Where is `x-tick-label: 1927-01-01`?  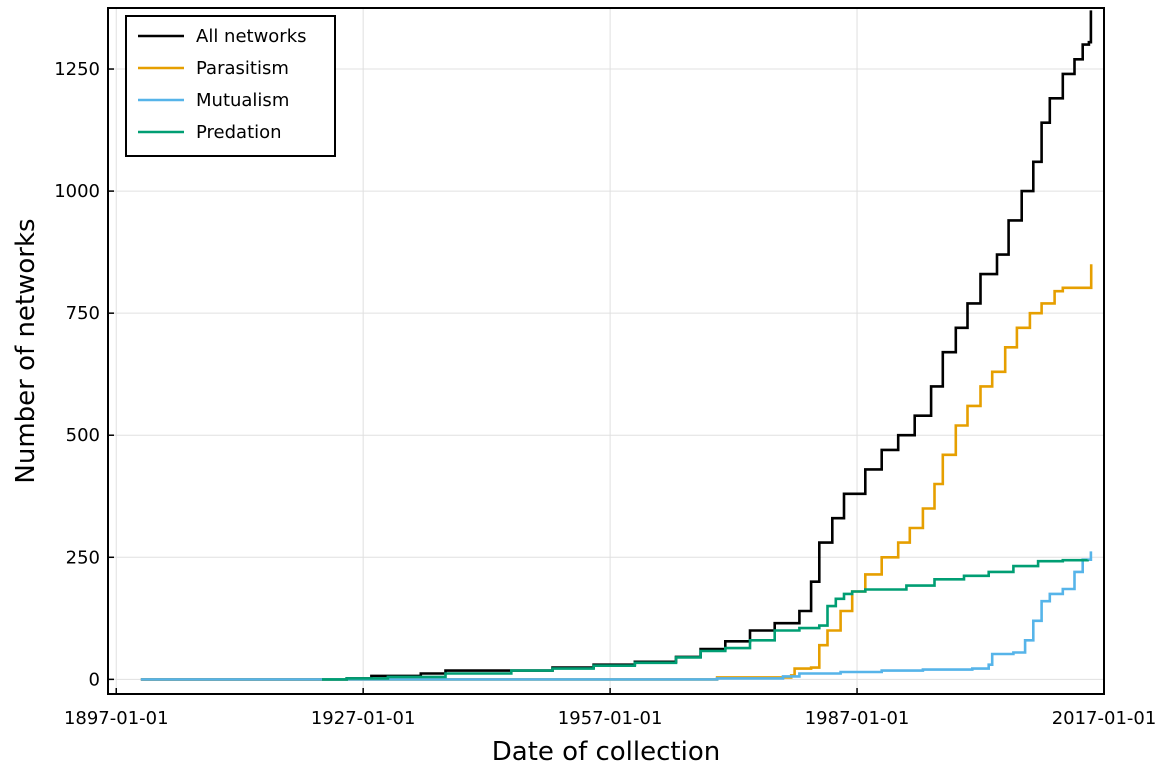 x-tick-label: 1927-01-01 is located at coordinates (363, 718).